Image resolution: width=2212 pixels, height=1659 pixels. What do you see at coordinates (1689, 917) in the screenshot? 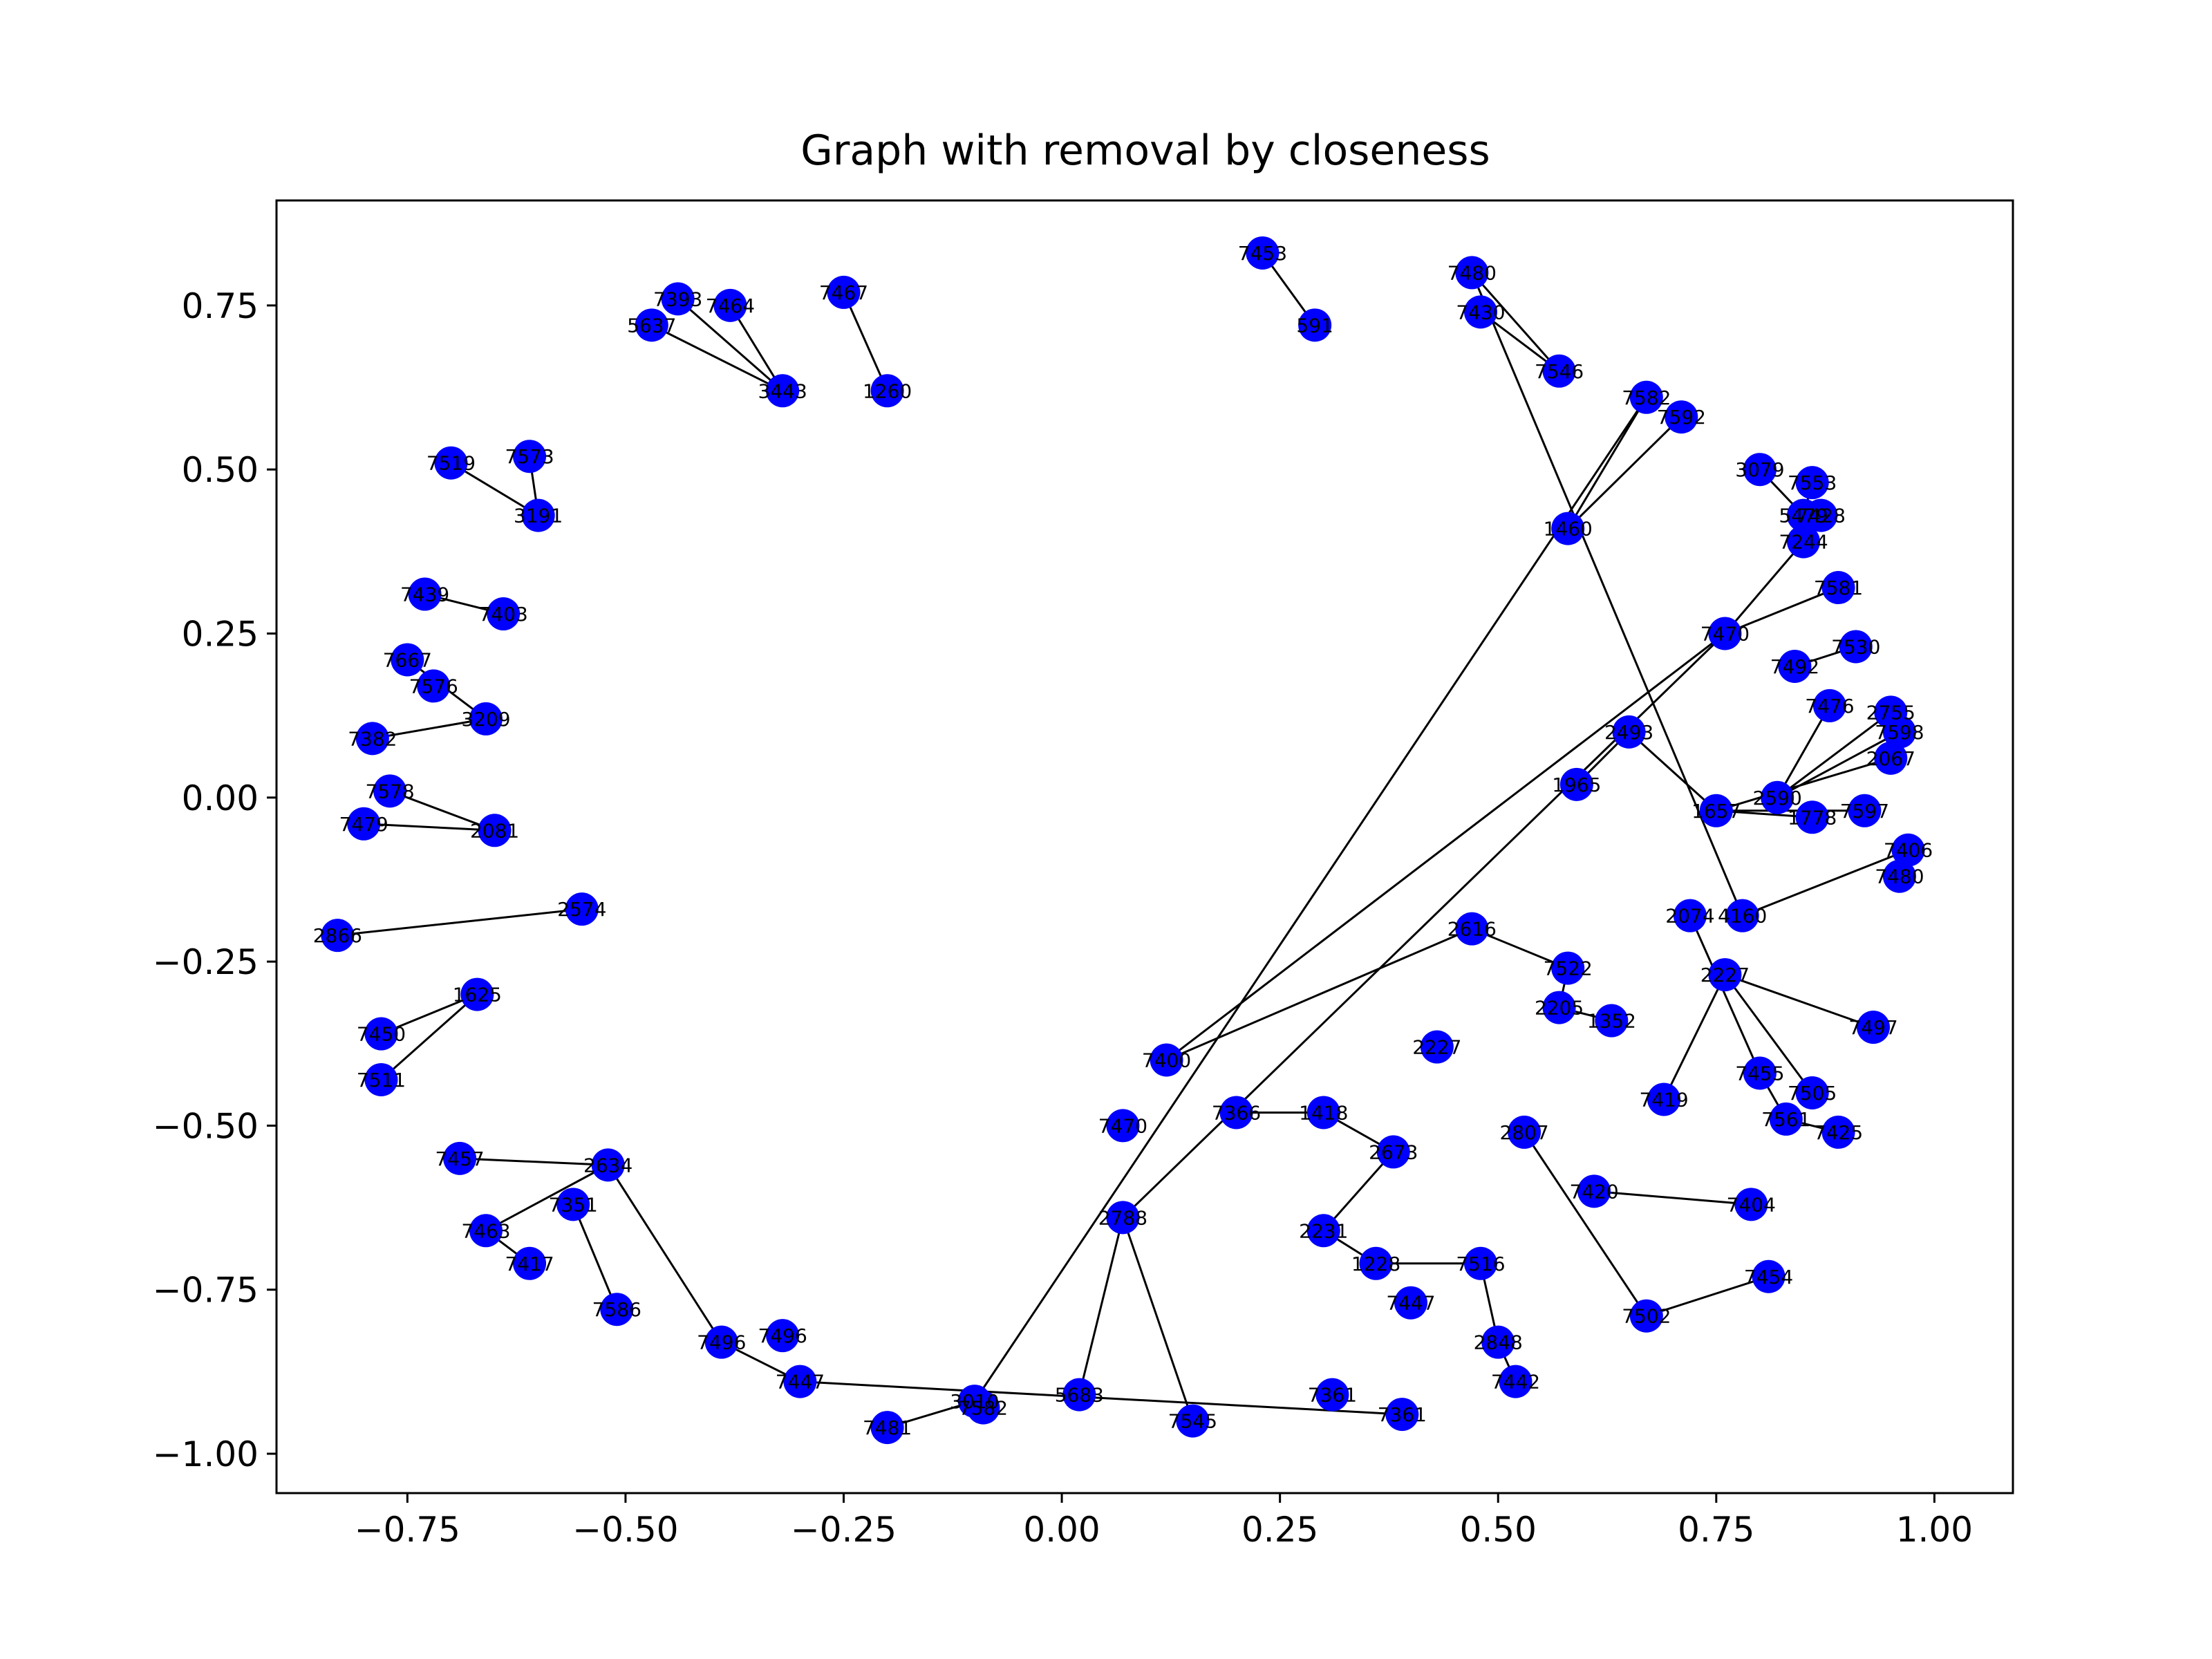
I see `node-label: 2074` at bounding box center [1689, 917].